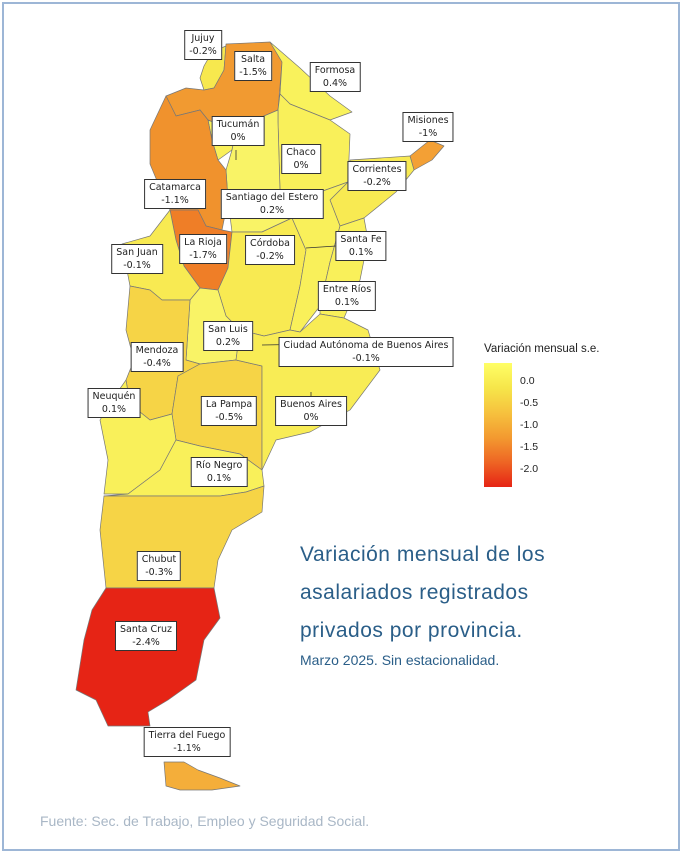 This screenshot has height=855, width=684. I want to click on label-caba: Ciudad Autónoma de Buenos Aires -0.1%, so click(366, 352).